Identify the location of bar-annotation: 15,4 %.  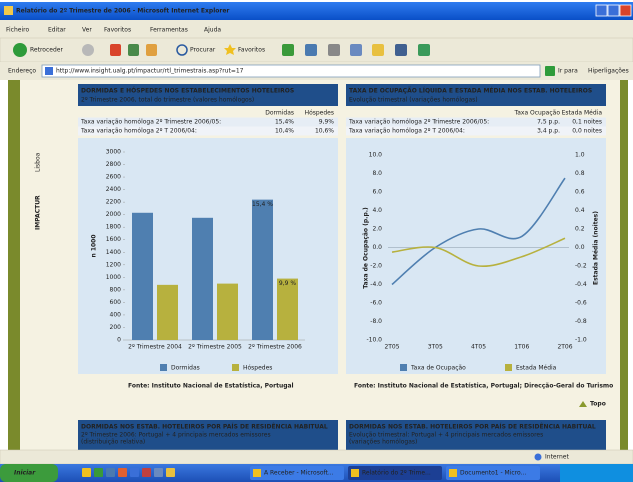
(262, 204).